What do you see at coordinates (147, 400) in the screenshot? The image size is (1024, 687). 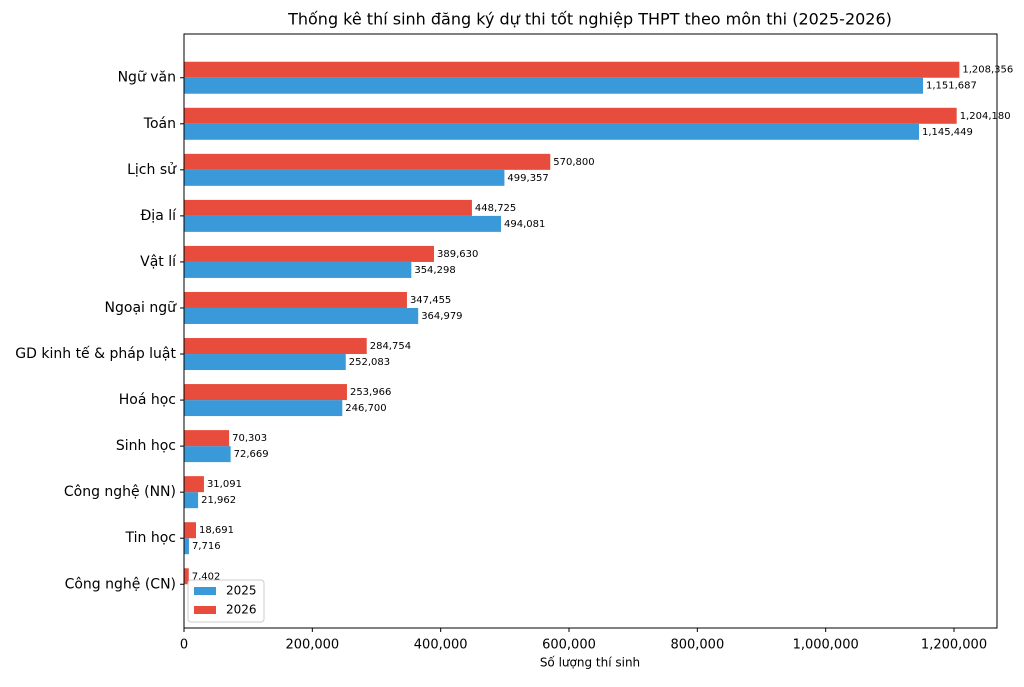 I see `y-tick-label: Hoá học` at bounding box center [147, 400].